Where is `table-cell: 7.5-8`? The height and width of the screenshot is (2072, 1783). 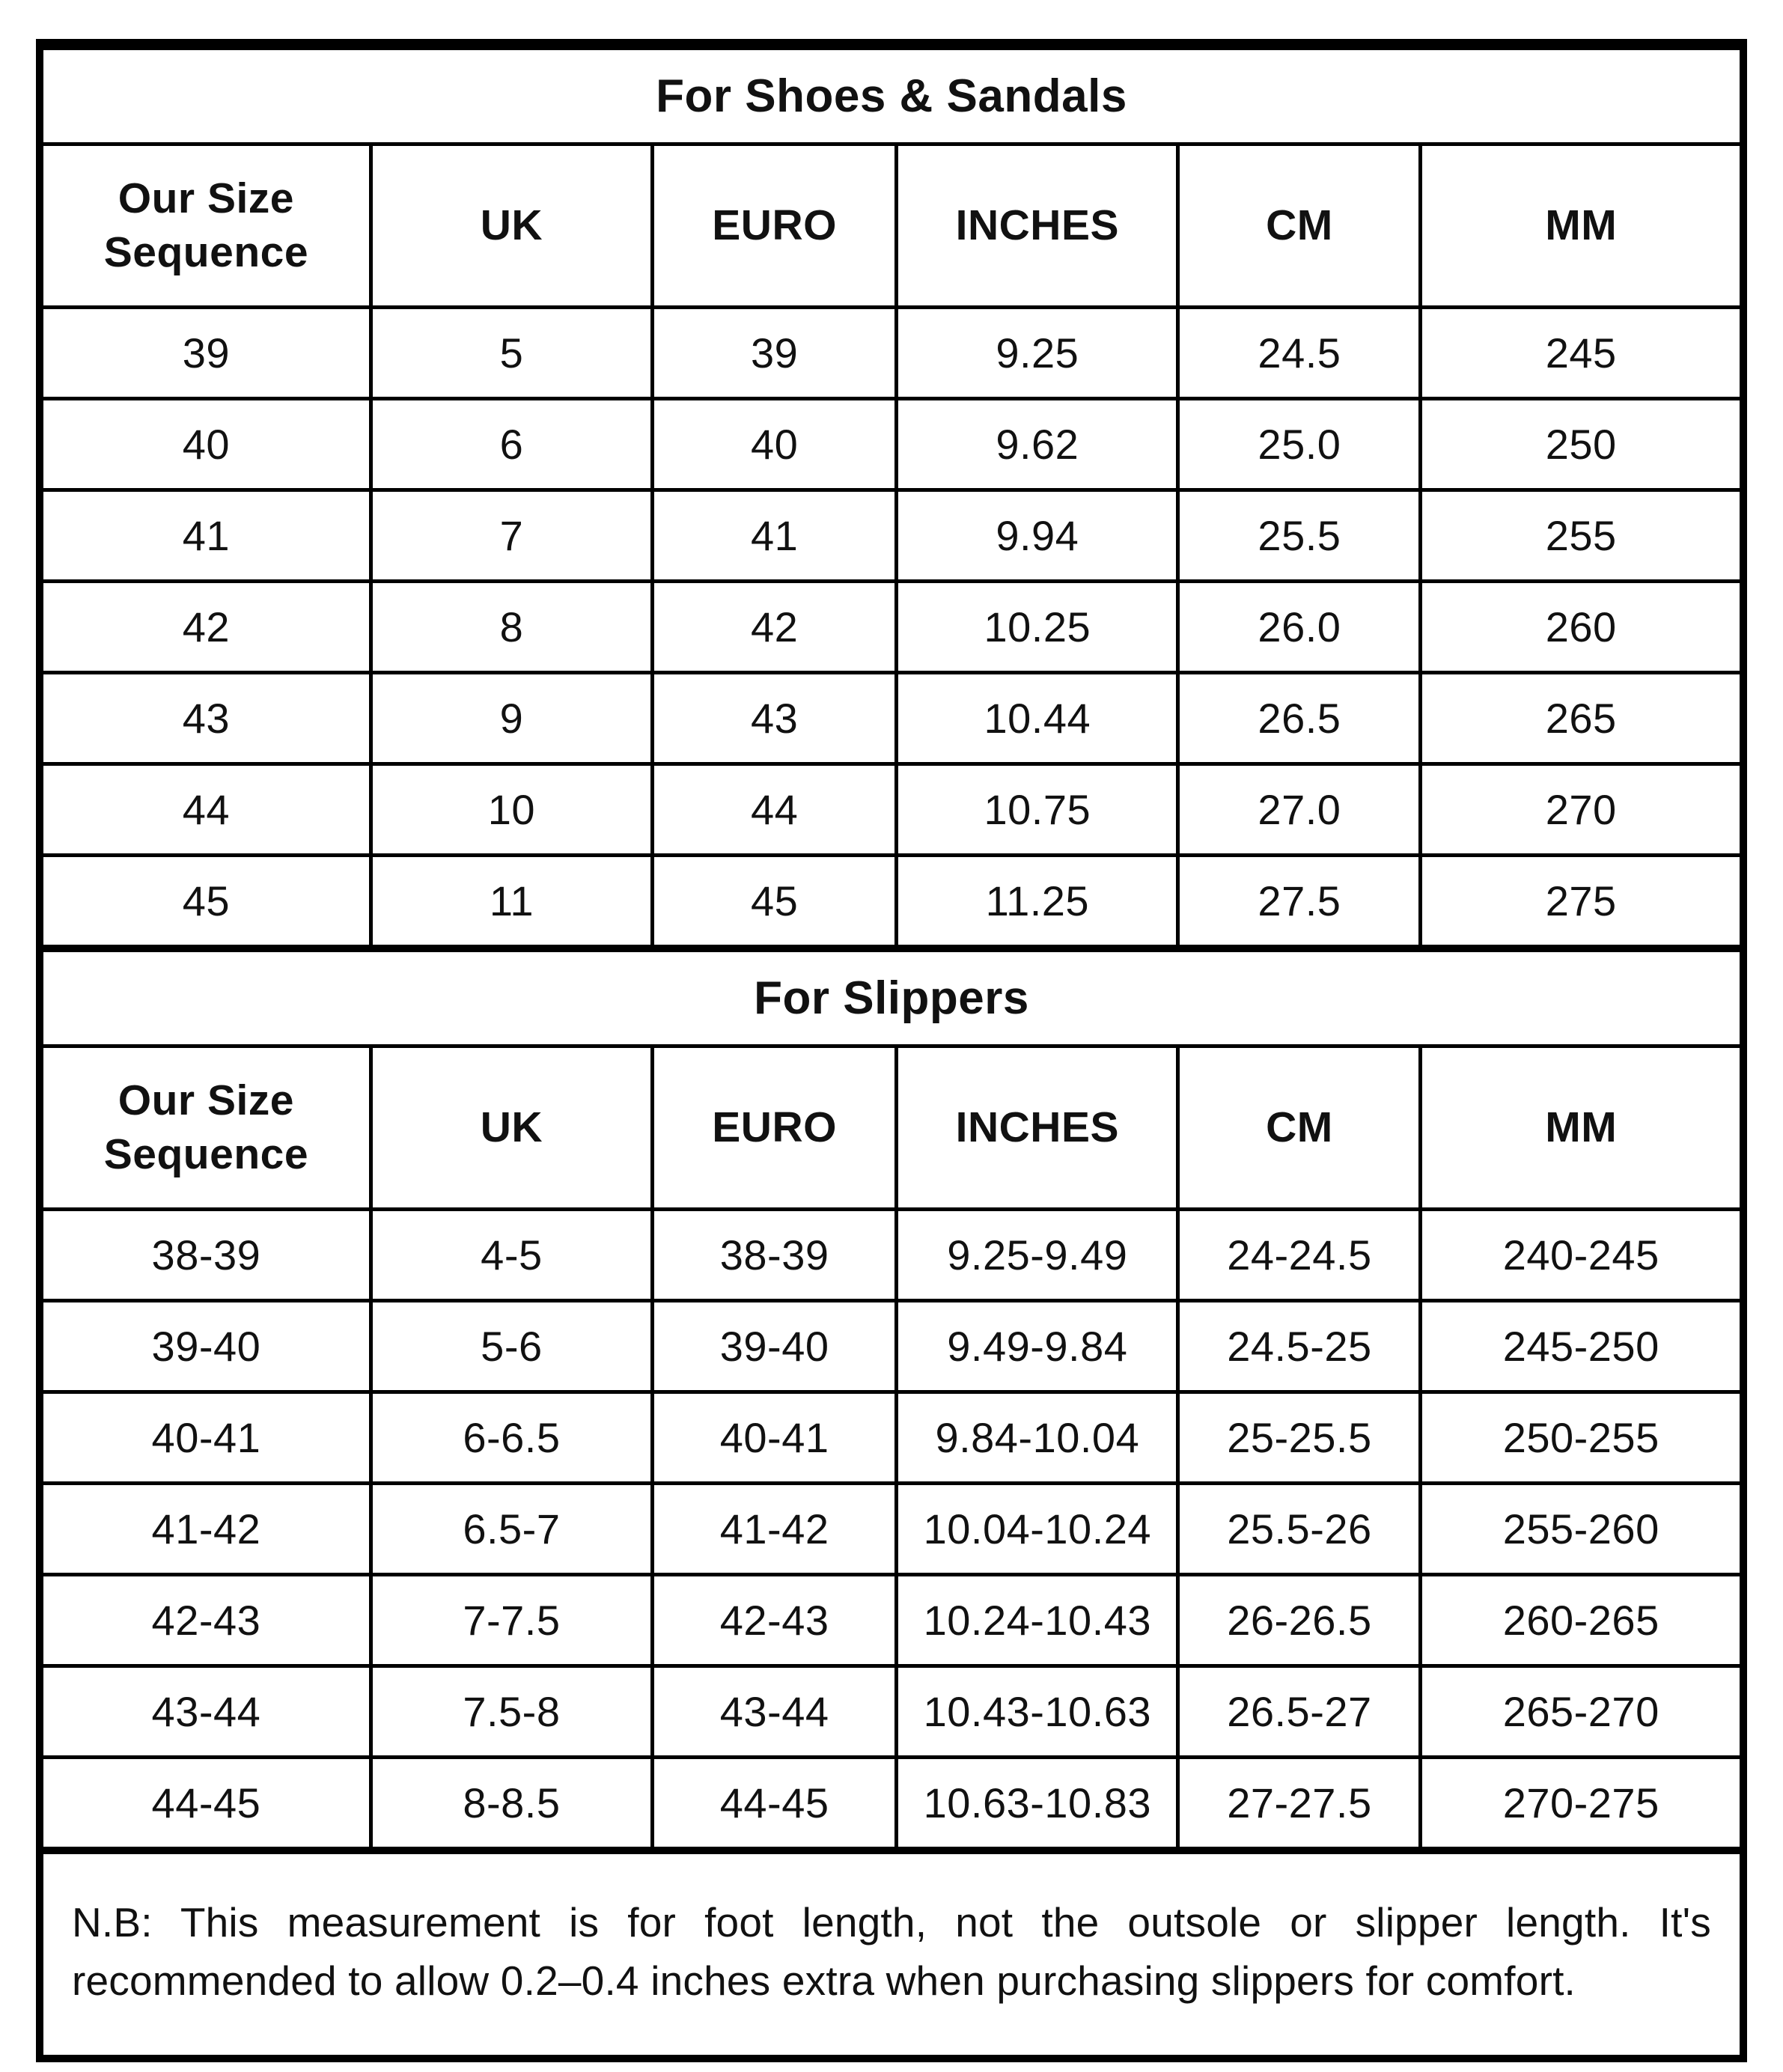
table-cell: 7.5-8 is located at coordinates (511, 1711).